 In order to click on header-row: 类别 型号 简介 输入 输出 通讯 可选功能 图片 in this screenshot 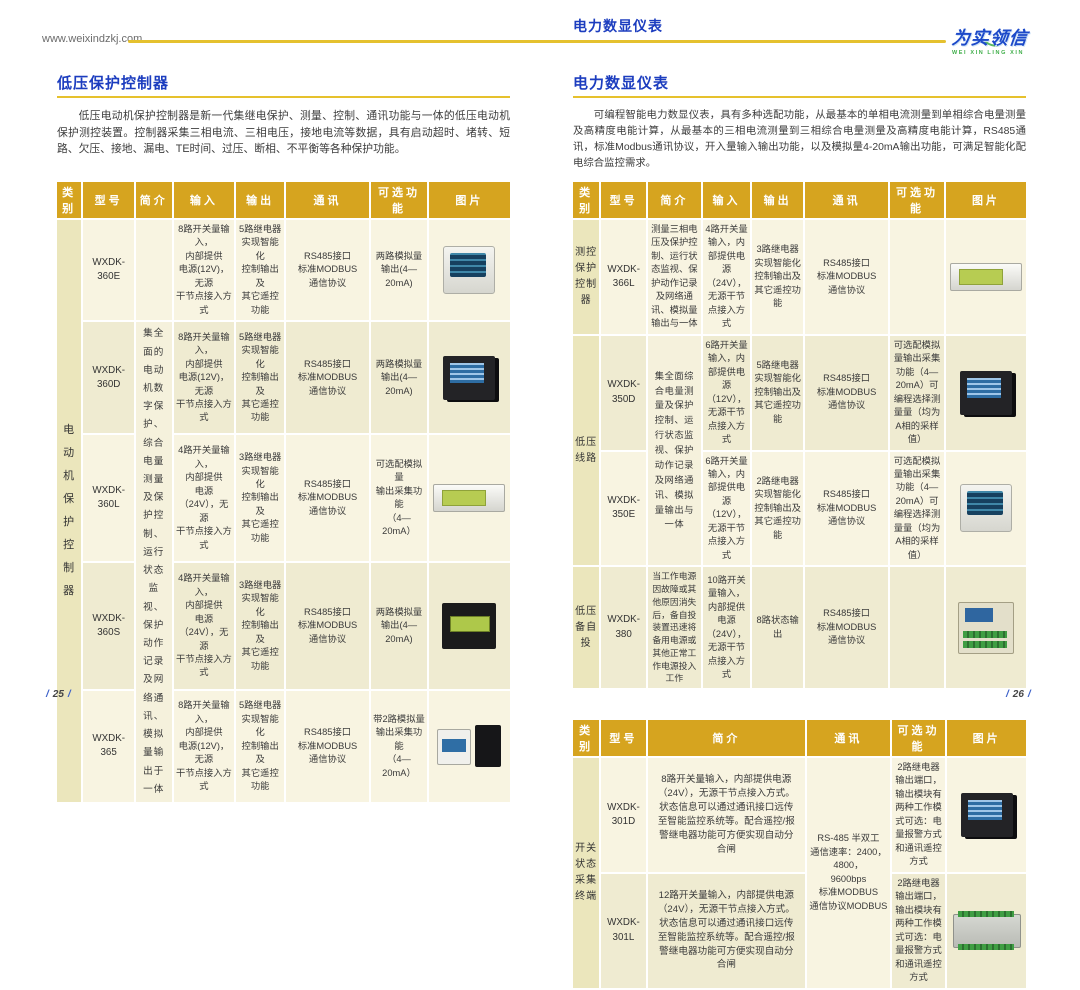, I will do `click(283, 200)`.